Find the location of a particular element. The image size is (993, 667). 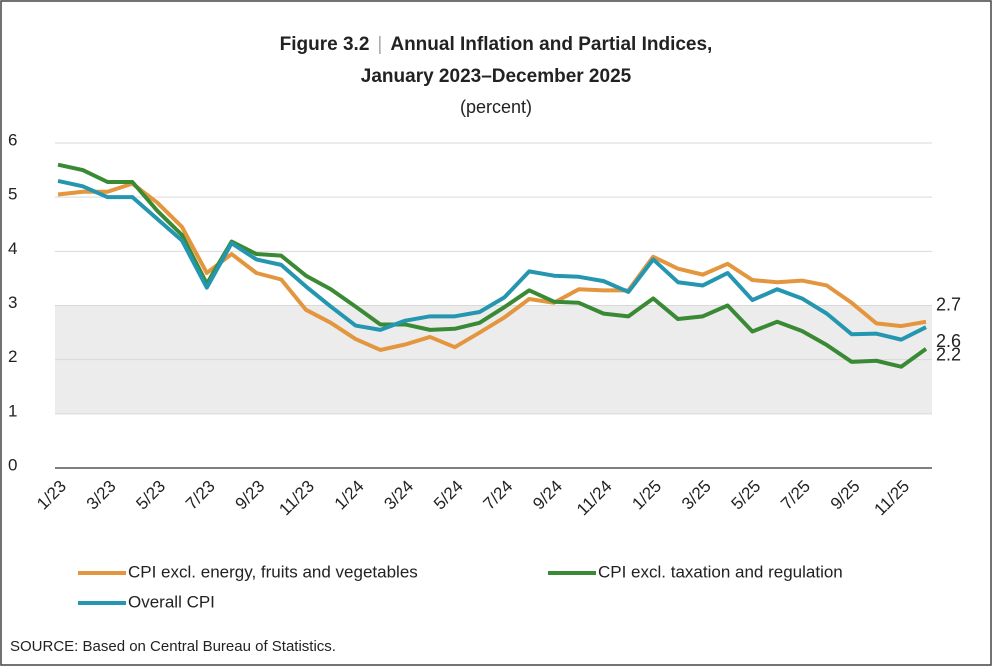

end-label: 2.6 is located at coordinates (948, 341).